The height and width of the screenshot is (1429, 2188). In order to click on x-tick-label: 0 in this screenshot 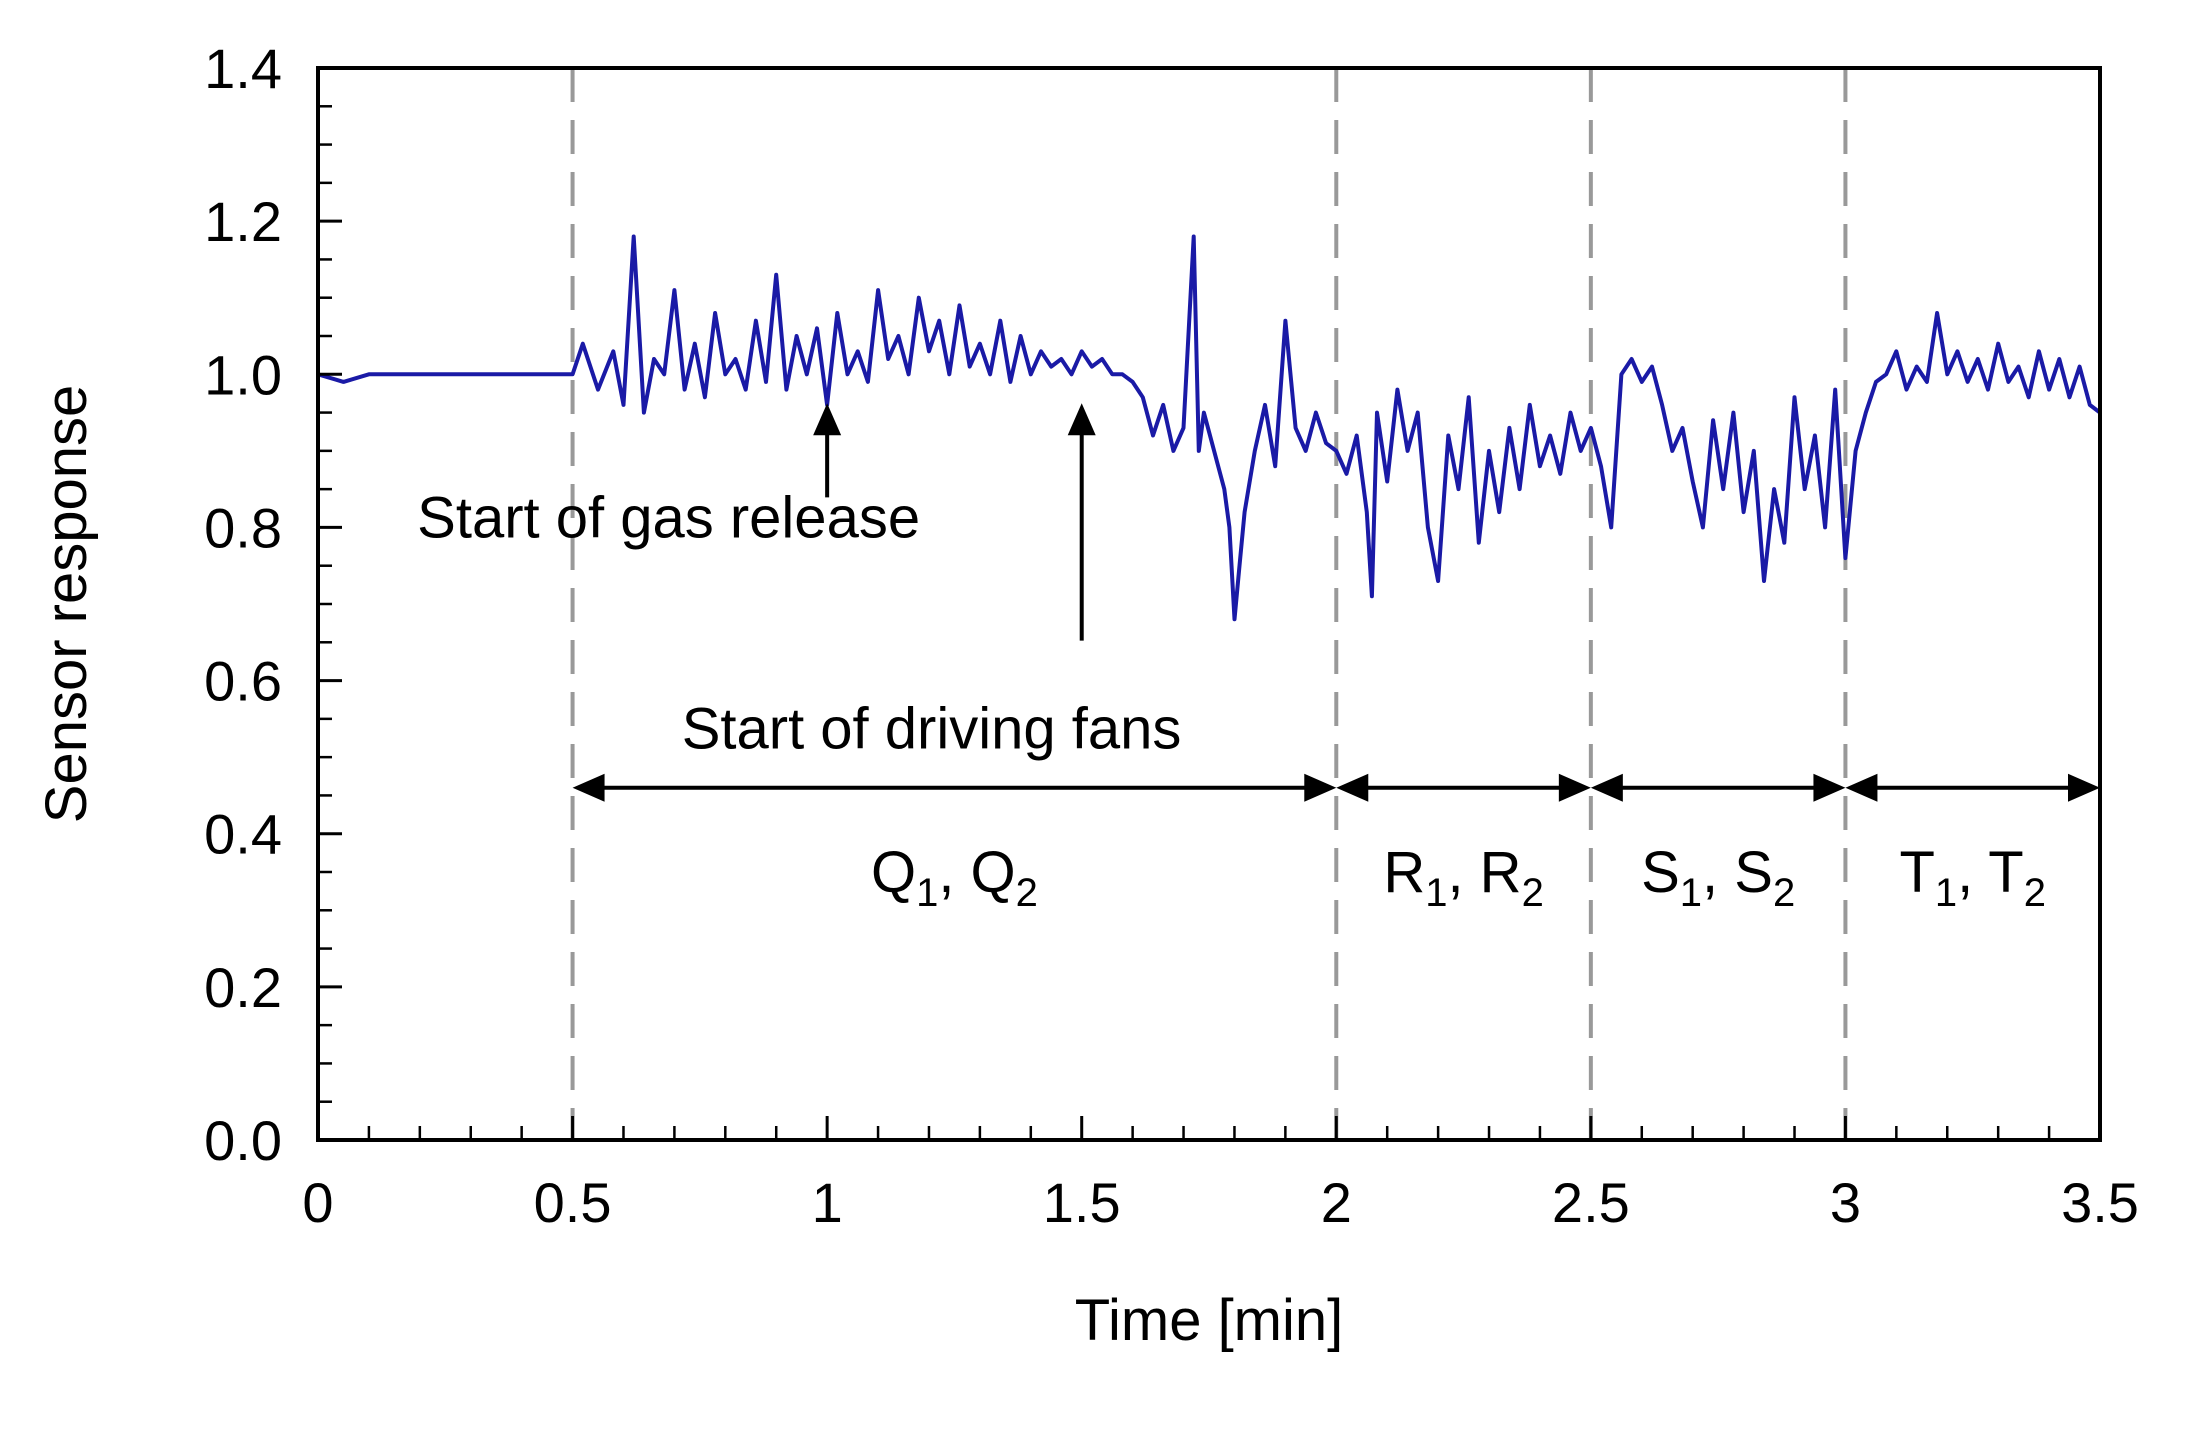, I will do `click(317, 1202)`.